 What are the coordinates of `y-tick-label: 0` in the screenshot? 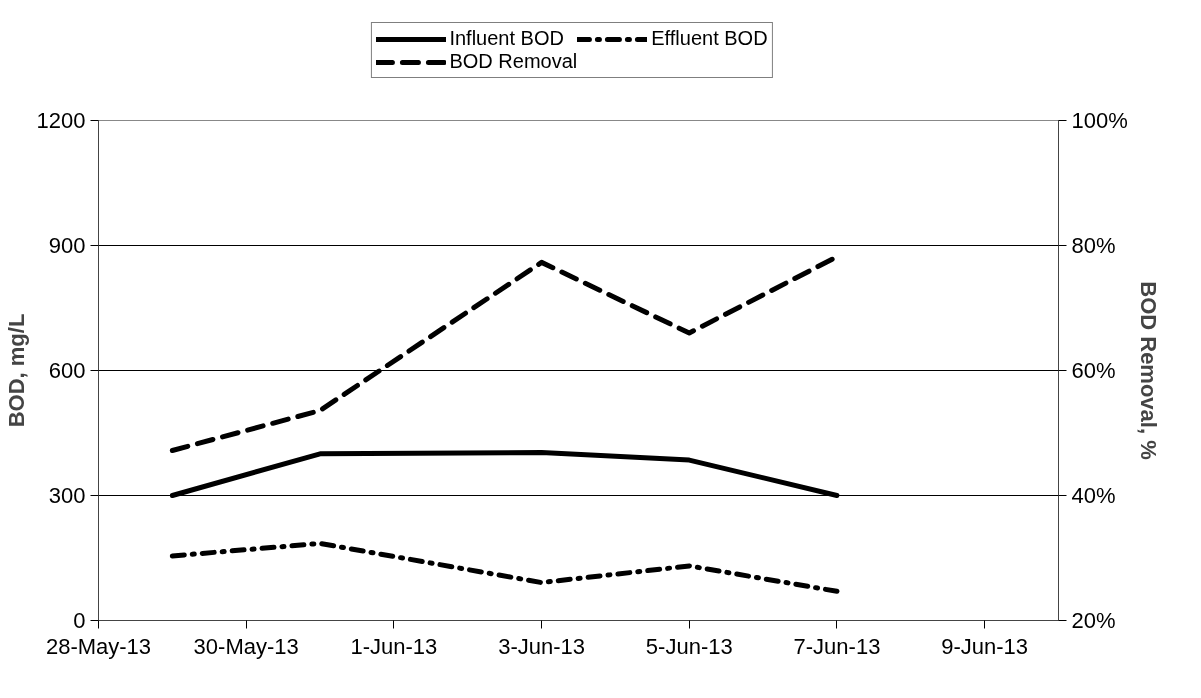 It's located at (79, 620).